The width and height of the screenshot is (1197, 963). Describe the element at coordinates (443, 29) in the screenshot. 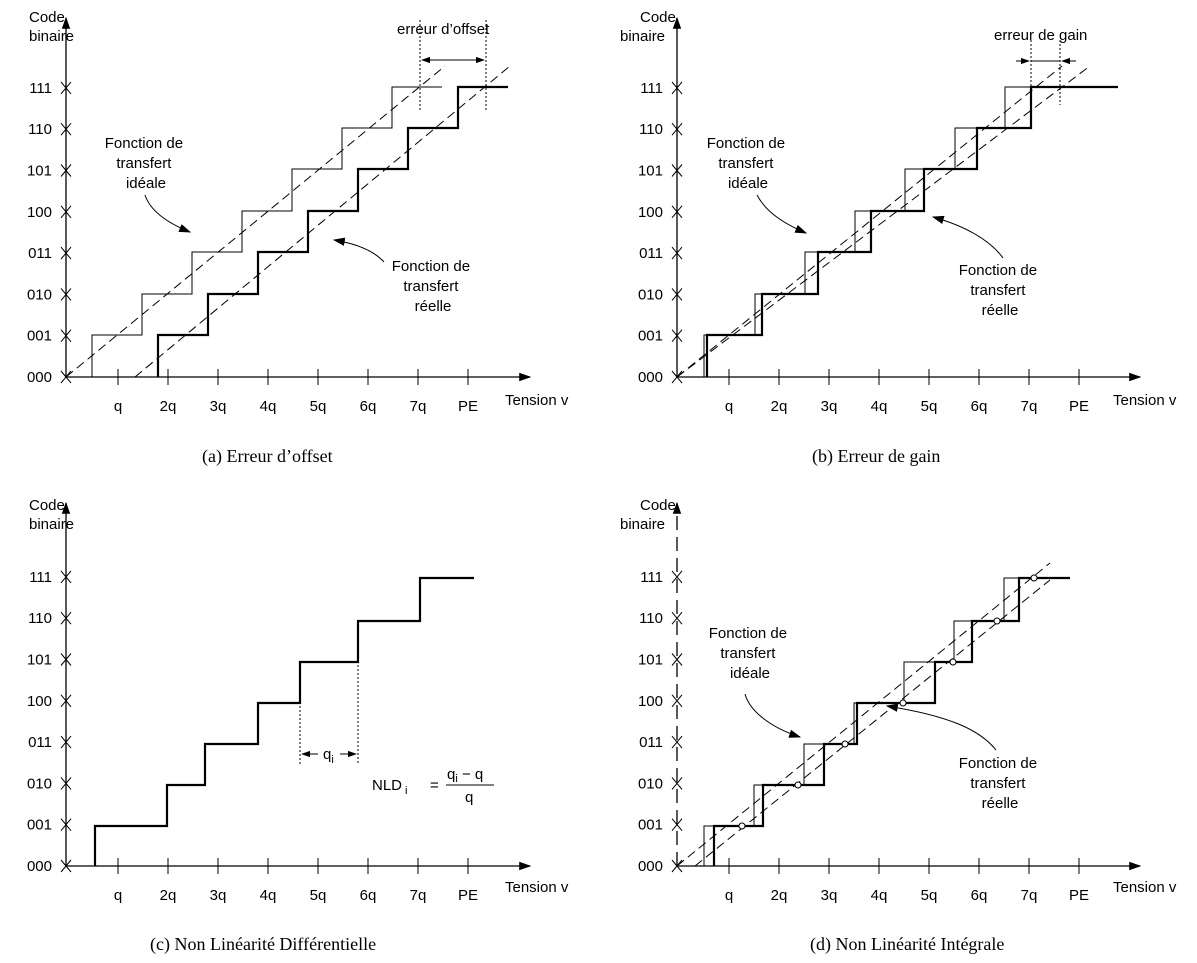

I see `offset-error-label: erreur d’offset` at that location.